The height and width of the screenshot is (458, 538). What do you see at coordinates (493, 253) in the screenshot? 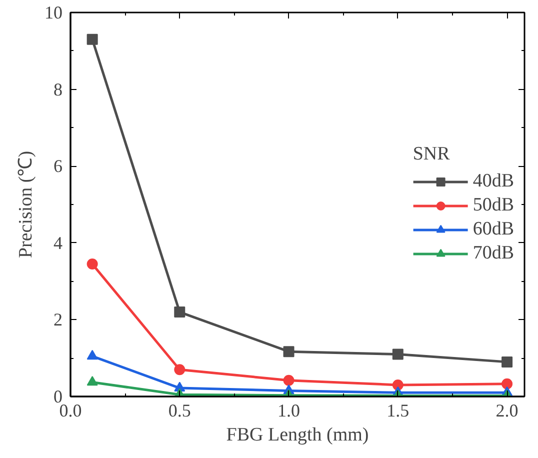
I see `legend-label: 70dB` at bounding box center [493, 253].